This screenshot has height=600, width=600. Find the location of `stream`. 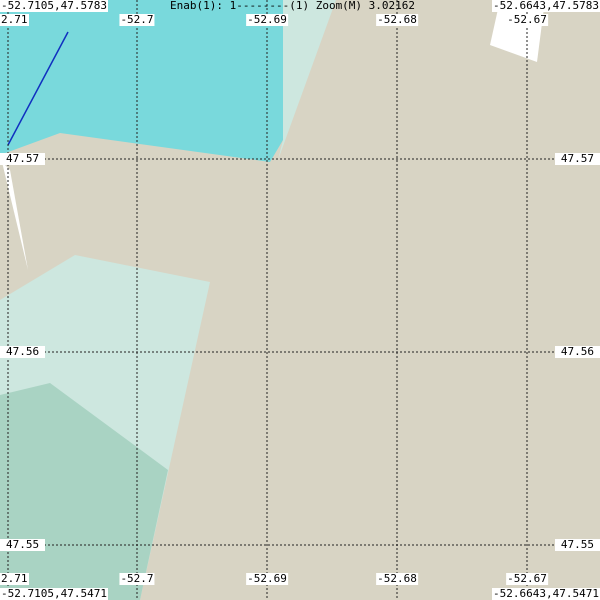

stream is located at coordinates (38, 88).